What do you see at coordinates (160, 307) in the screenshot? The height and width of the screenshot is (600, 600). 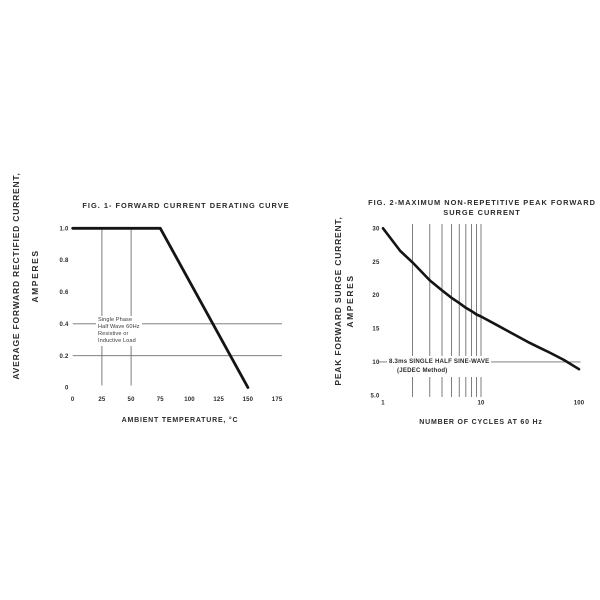 I see `fig1-curve` at bounding box center [160, 307].